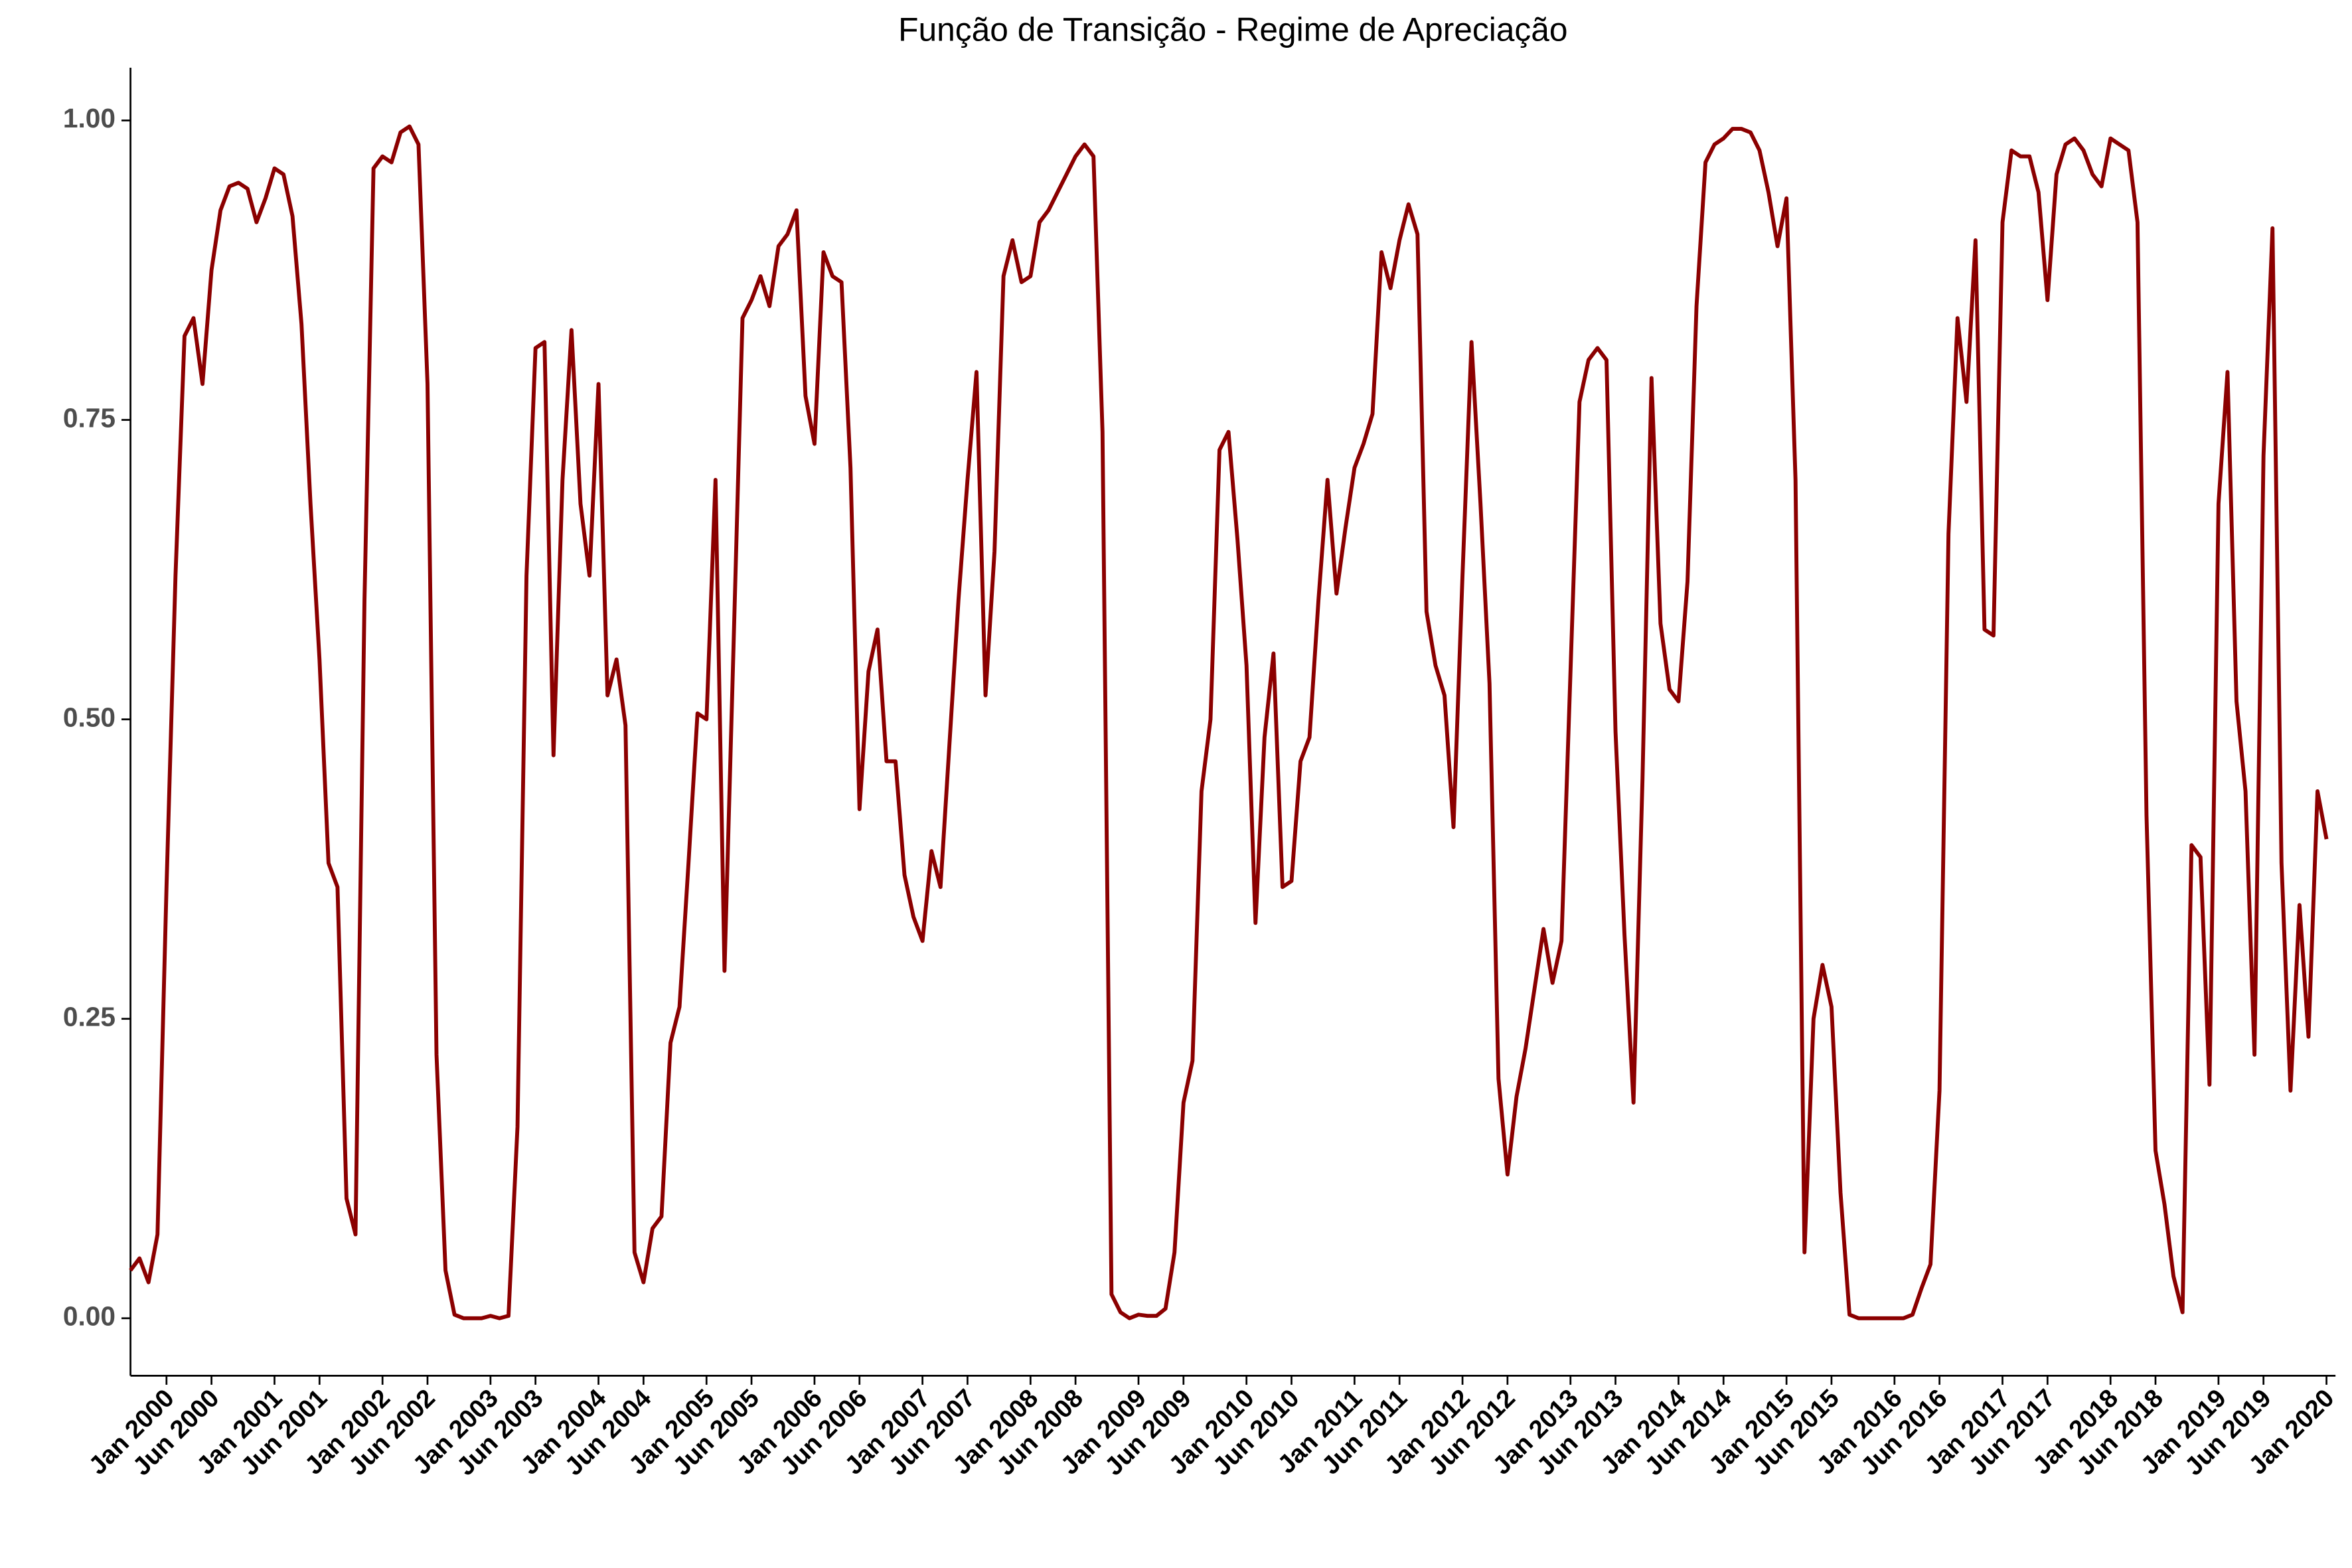  I want to click on y-tick-label: 0.00, so click(89, 1317).